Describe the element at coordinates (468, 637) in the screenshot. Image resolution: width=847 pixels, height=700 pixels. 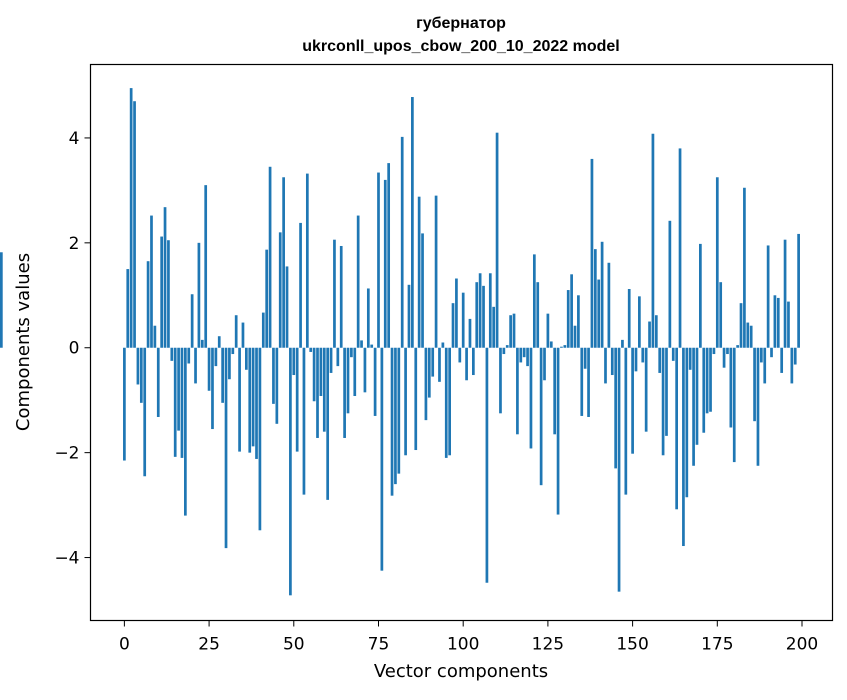
I see `x-axis-ticks: 0 25 50 75 100 125 150 175 200` at that location.